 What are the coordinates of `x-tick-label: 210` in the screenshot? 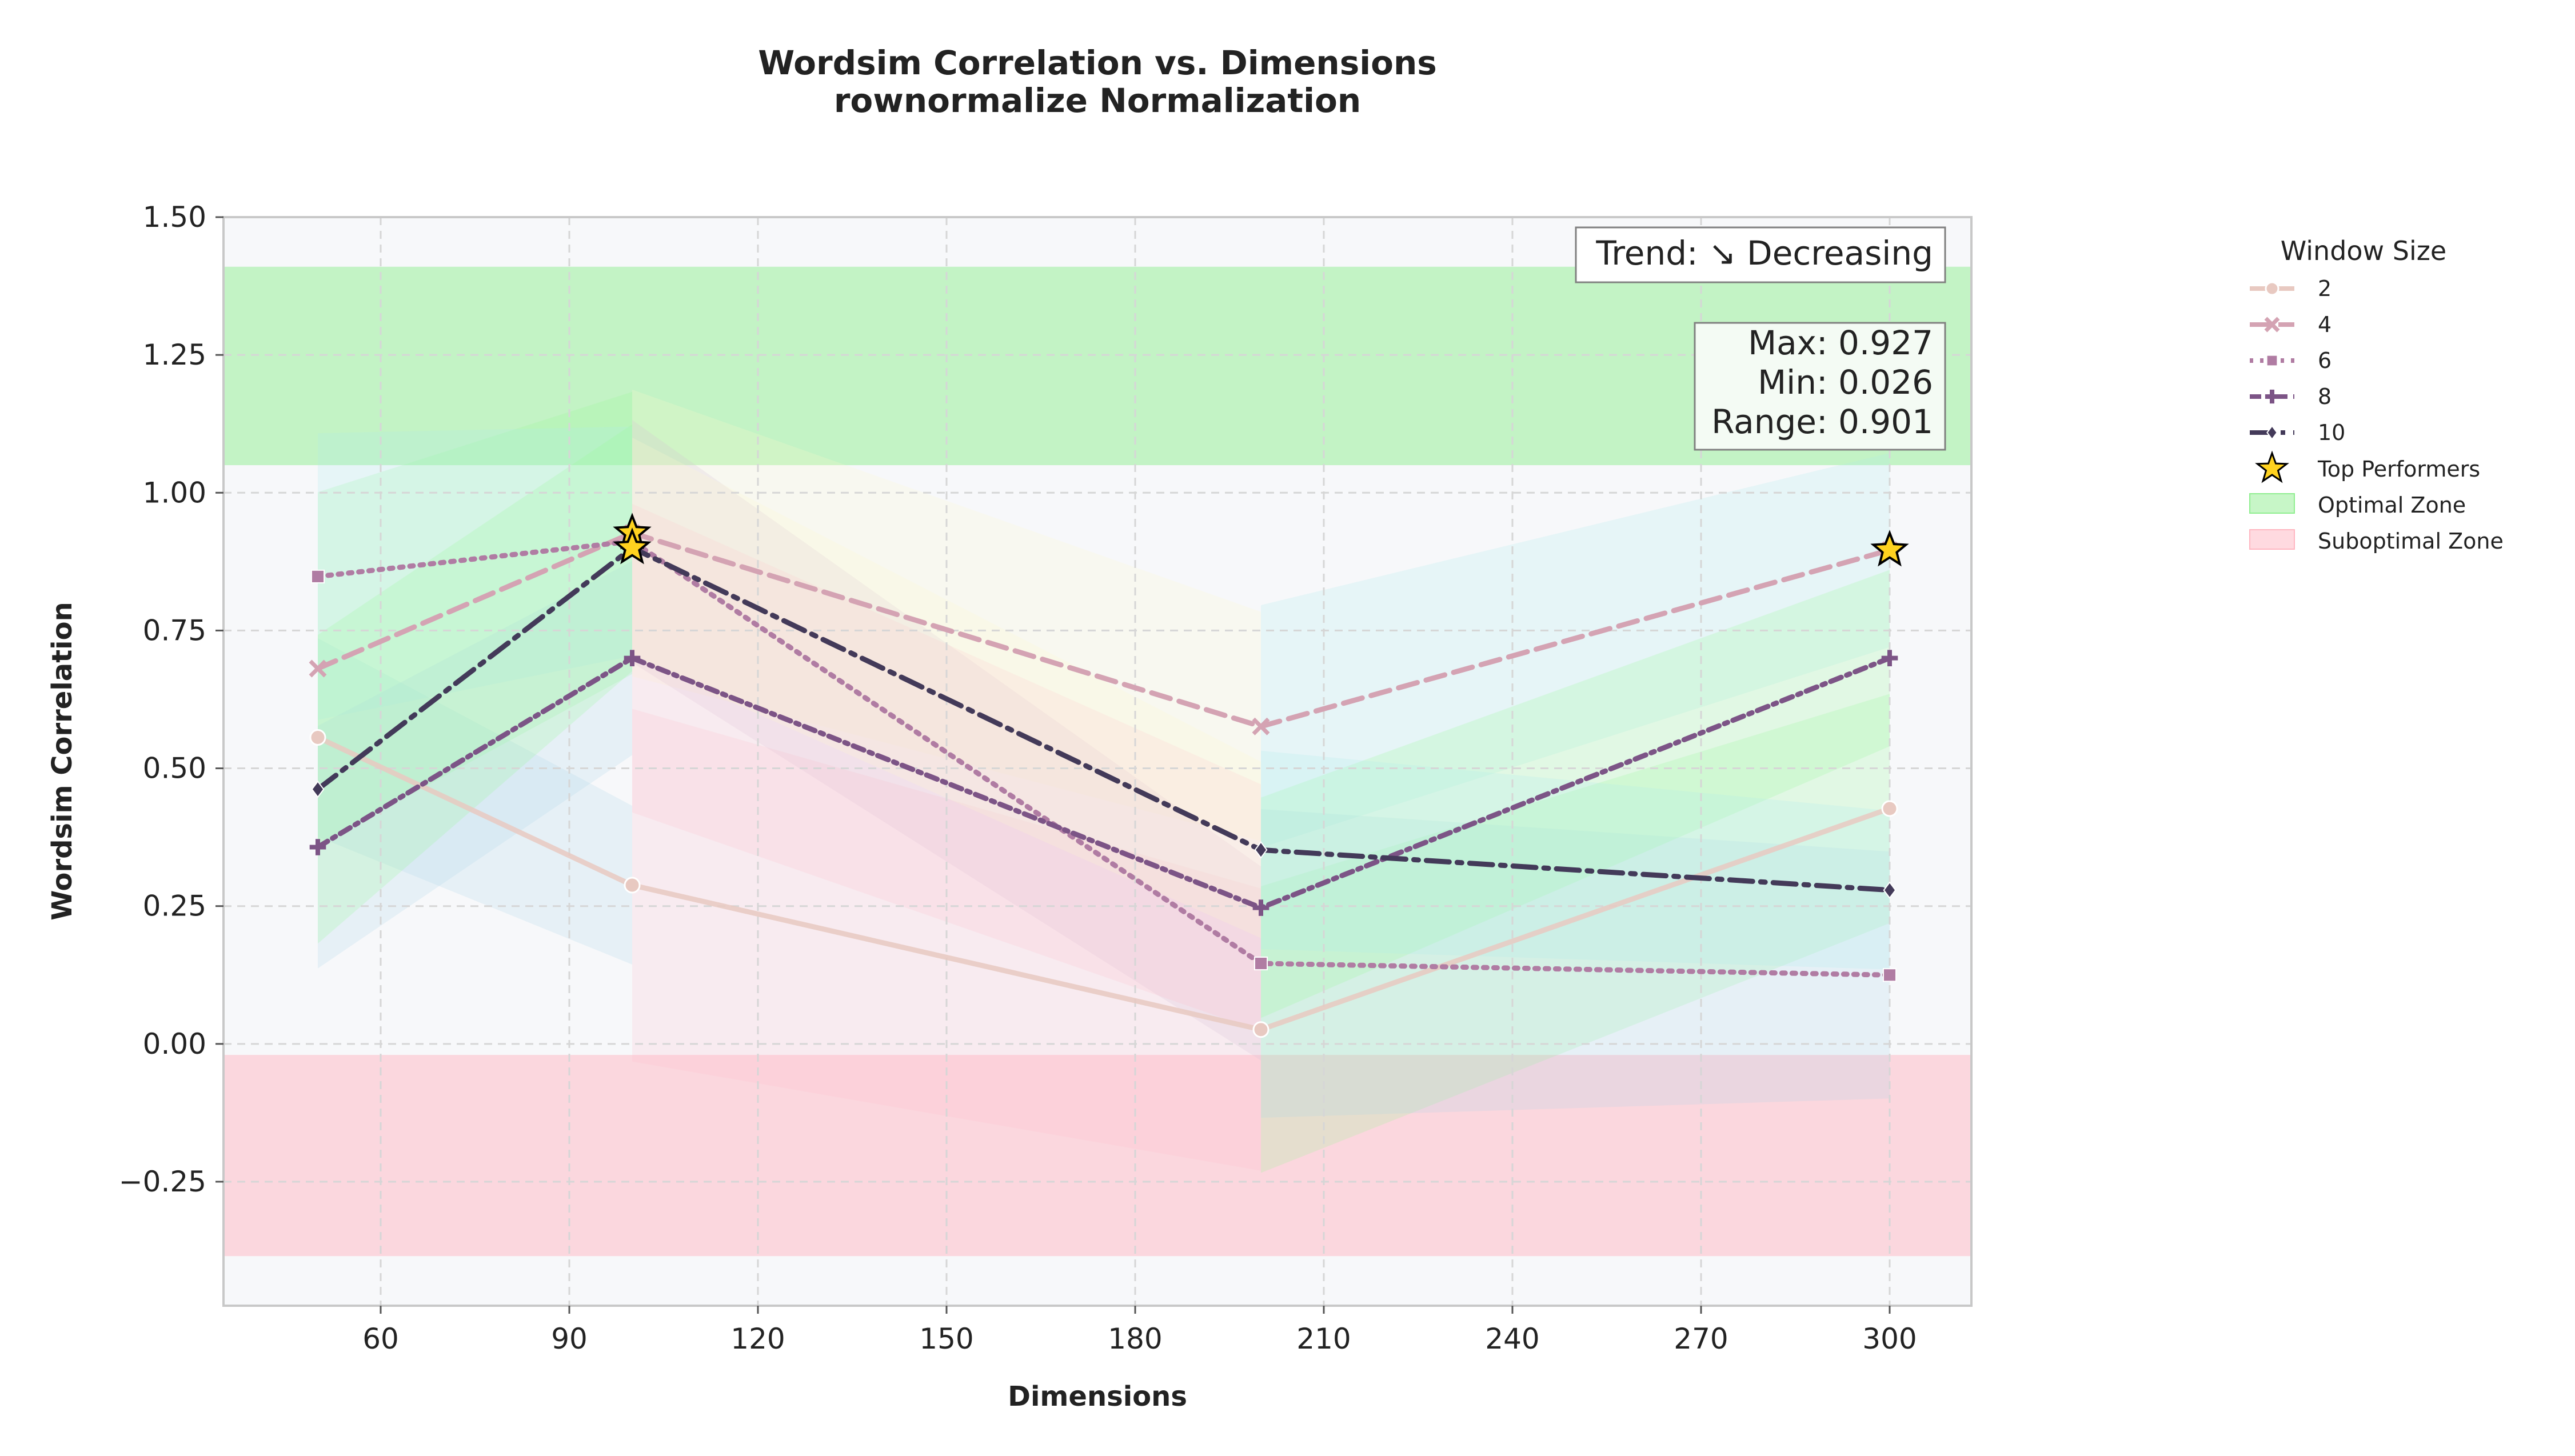 It's located at (1324, 1338).